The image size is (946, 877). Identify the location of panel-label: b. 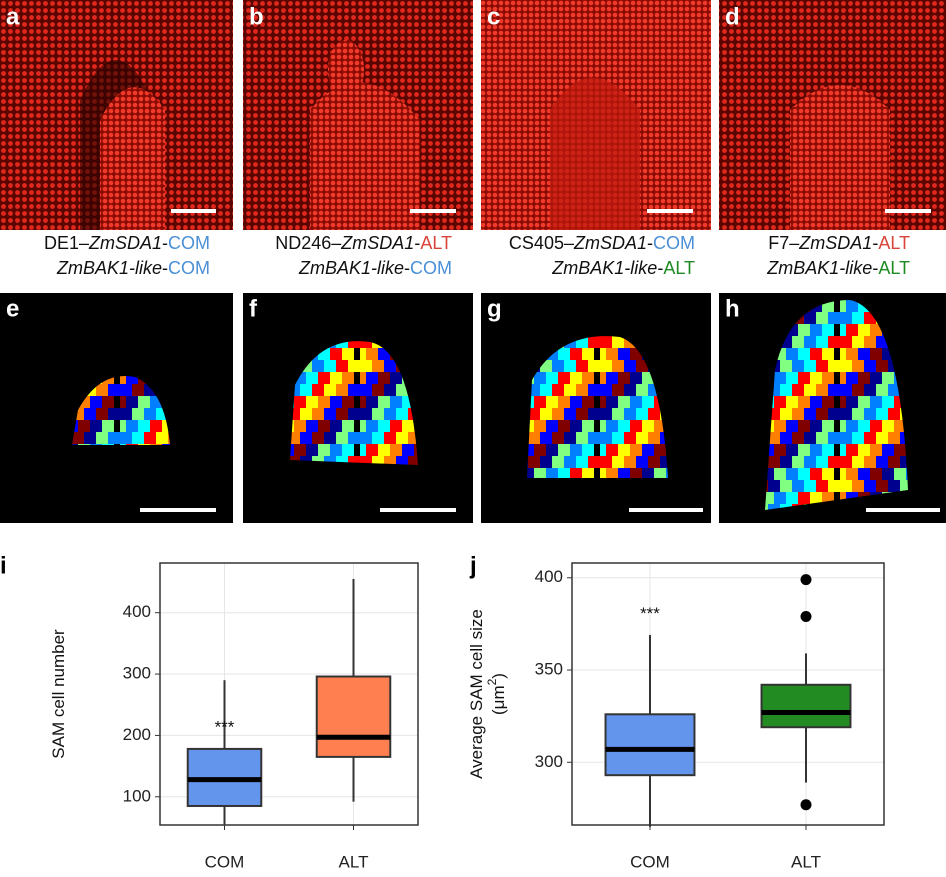
(256, 16).